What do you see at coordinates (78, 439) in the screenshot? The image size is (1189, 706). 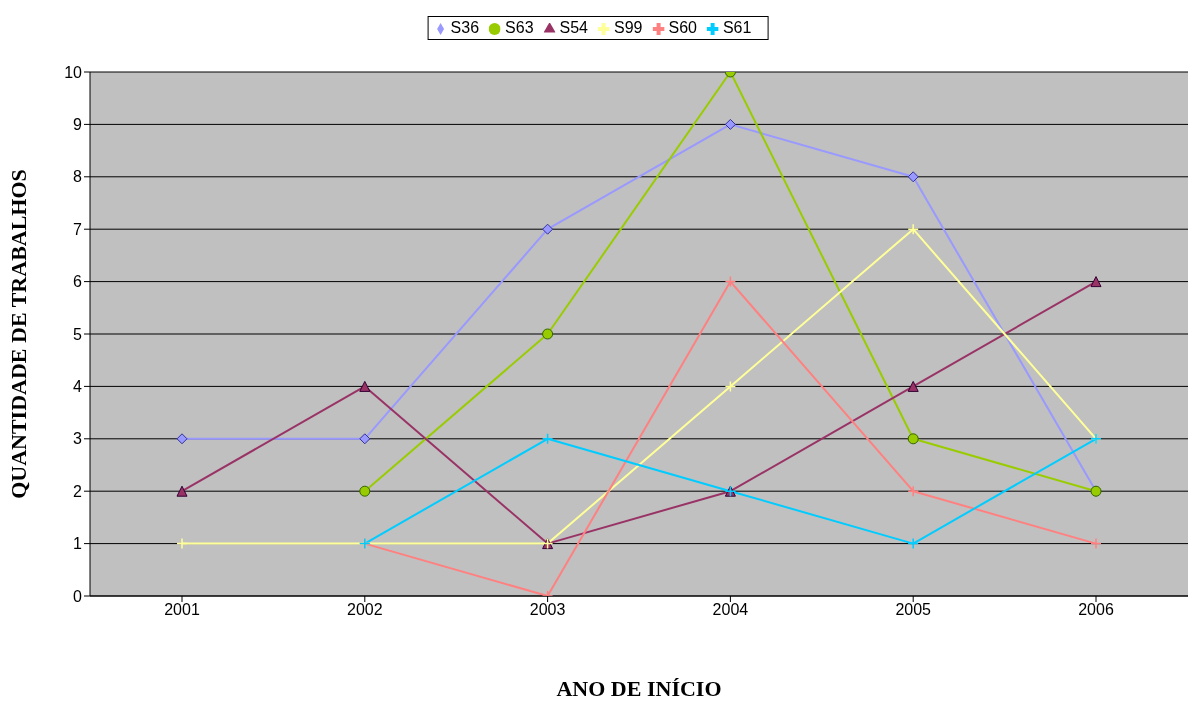 I see `y-tick-label: 3` at bounding box center [78, 439].